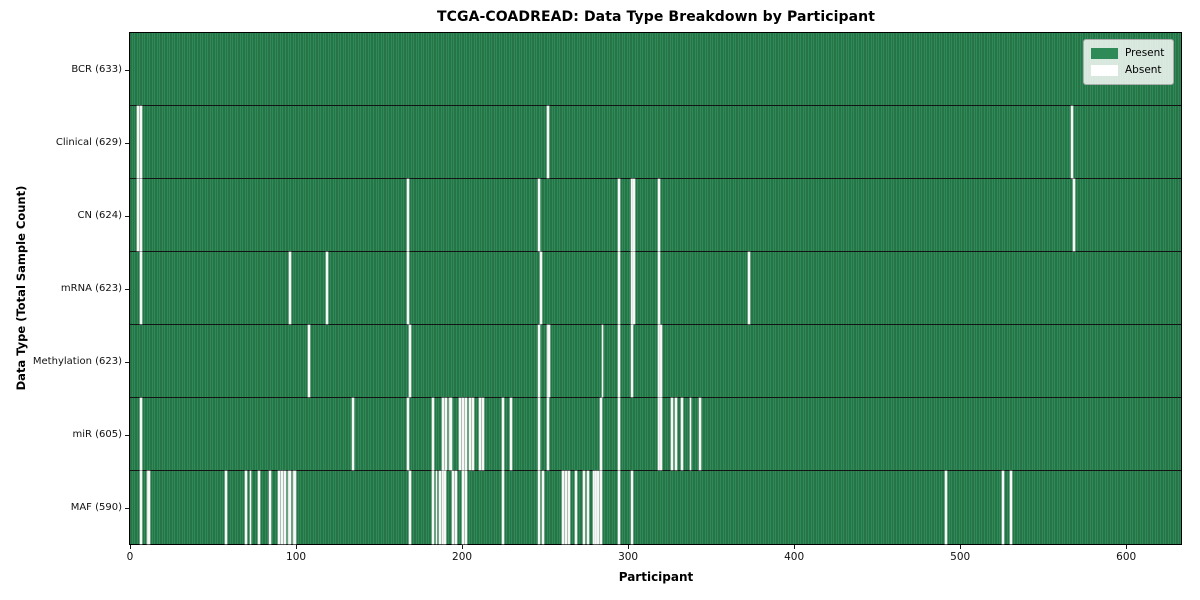  Describe the element at coordinates (794, 557) in the screenshot. I see `x-tick-label: 400` at that location.